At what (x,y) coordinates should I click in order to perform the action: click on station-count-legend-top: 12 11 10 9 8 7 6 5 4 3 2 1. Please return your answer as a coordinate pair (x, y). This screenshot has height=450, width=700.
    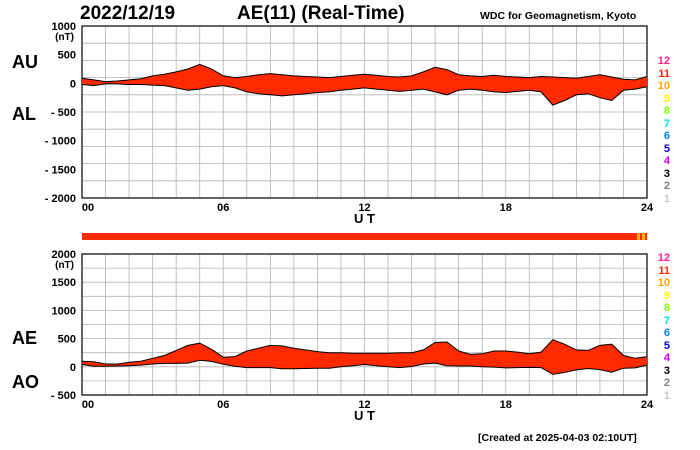
    Looking at the image, I should click on (660, 130).